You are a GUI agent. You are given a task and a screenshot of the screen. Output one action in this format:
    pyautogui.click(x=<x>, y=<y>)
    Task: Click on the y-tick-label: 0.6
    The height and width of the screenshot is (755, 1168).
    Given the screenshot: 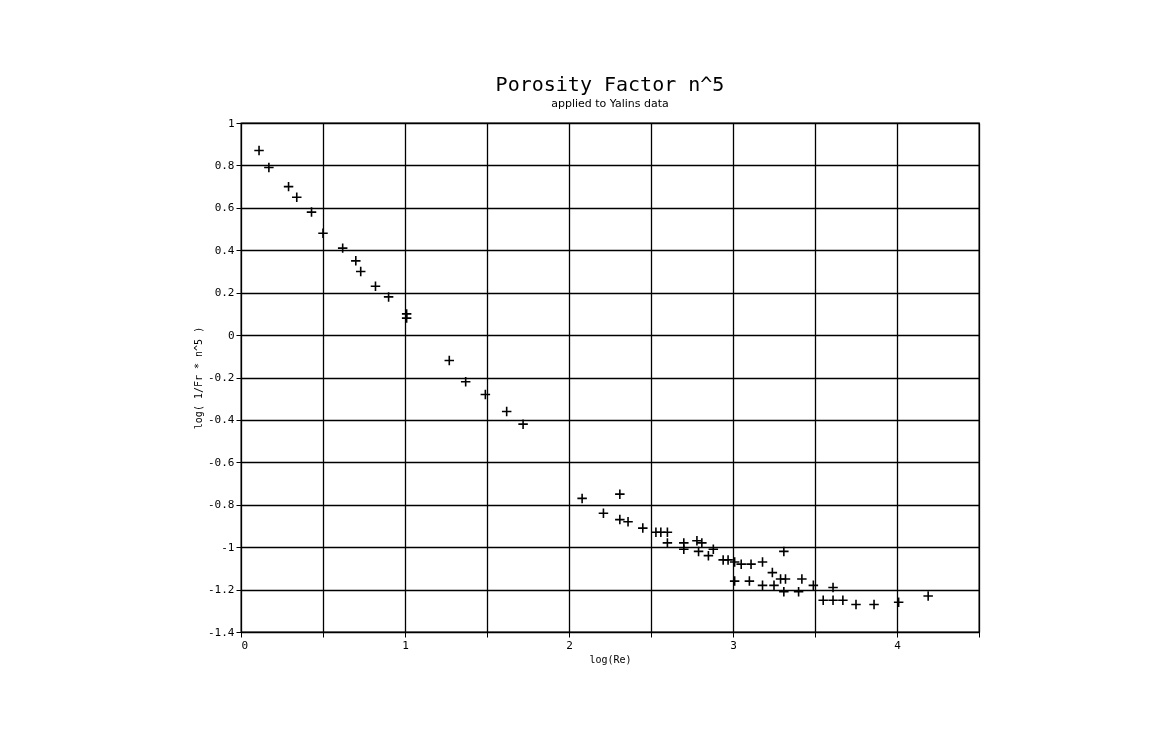 What is the action you would take?
    pyautogui.click(x=224, y=208)
    